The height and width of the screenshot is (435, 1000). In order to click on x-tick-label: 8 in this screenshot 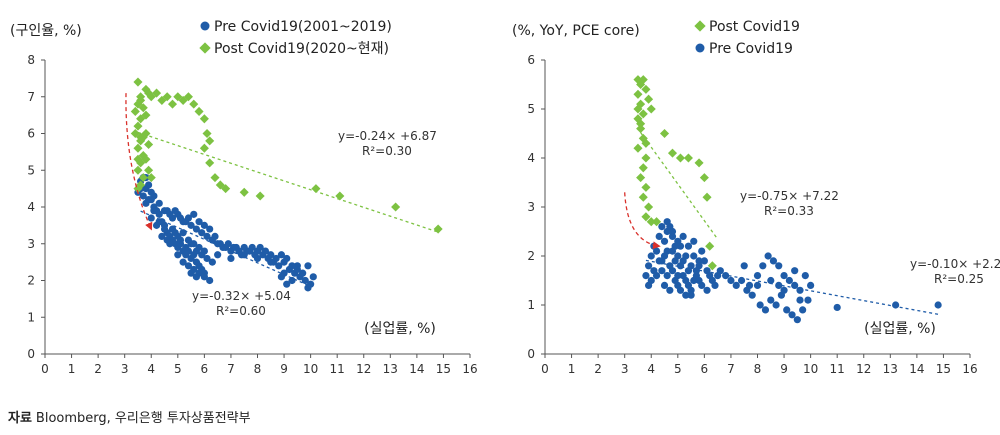, I will do `click(758, 369)`.